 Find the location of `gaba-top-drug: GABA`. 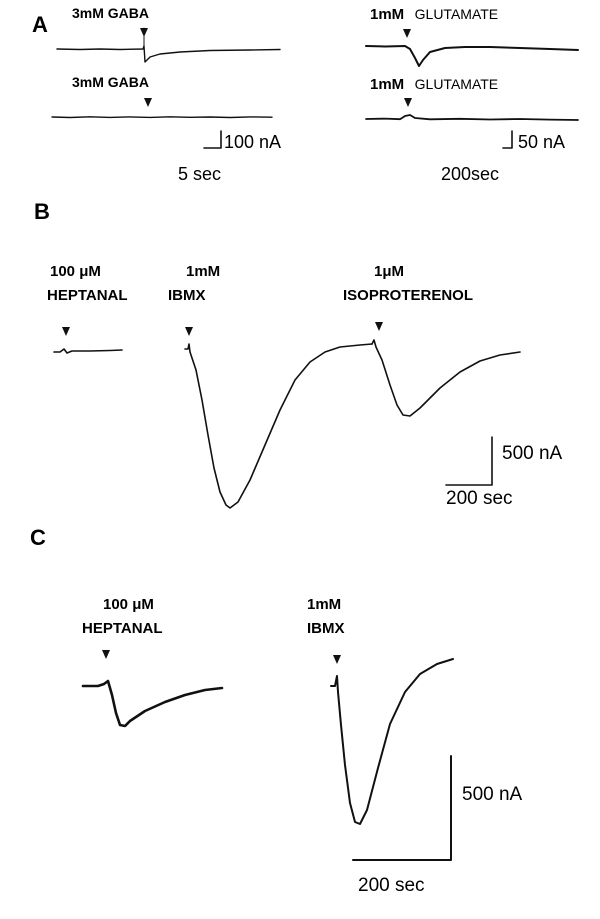

gaba-top-drug: GABA is located at coordinates (128, 13).